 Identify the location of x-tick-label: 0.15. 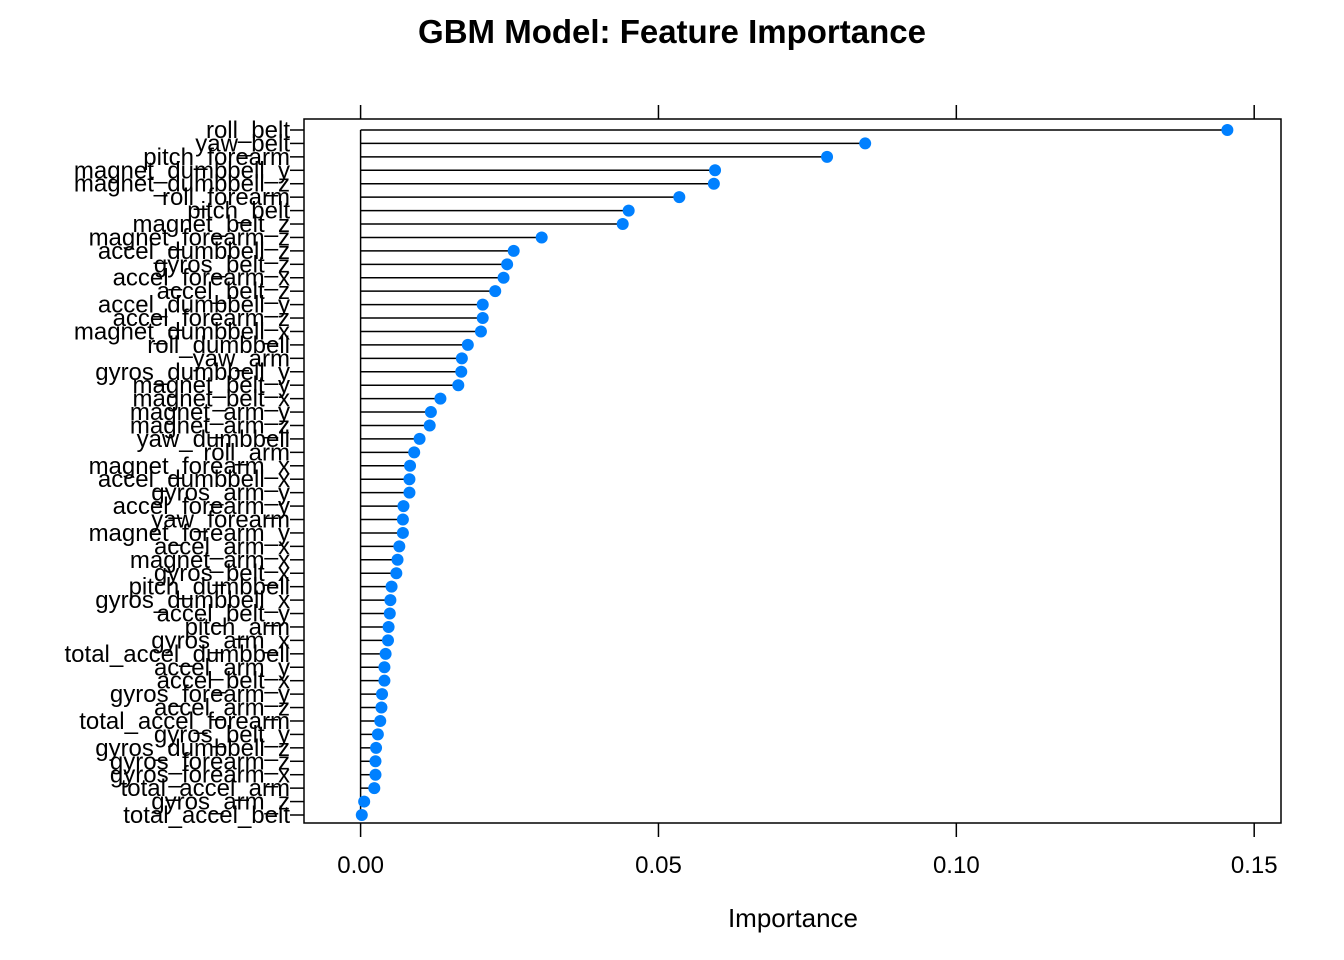
(1254, 865).